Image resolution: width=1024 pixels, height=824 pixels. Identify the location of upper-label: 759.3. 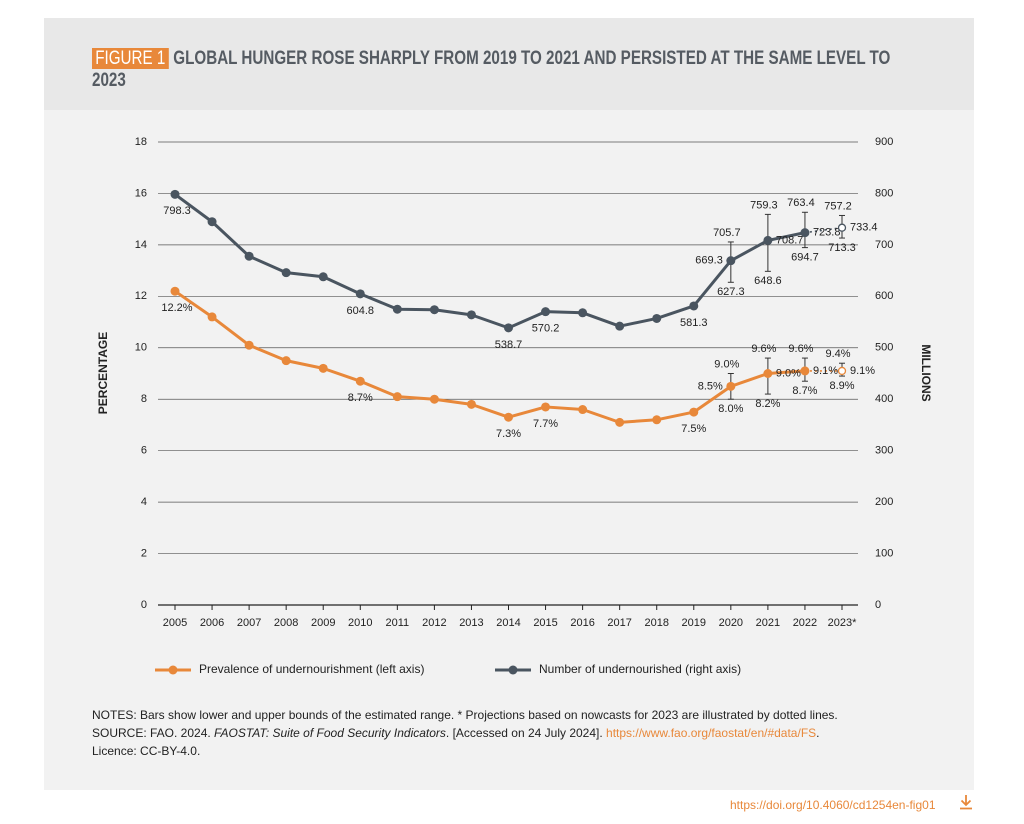
(764, 205).